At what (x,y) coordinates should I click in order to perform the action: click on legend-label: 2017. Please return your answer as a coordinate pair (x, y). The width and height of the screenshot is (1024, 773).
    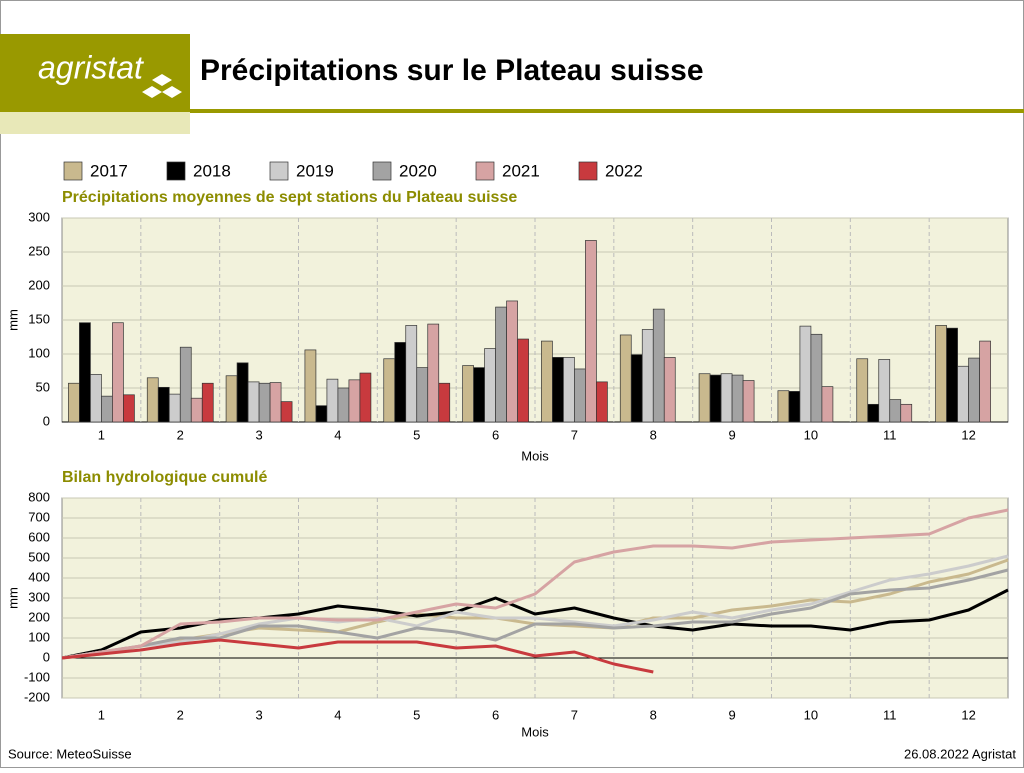
    Looking at the image, I should click on (109, 170).